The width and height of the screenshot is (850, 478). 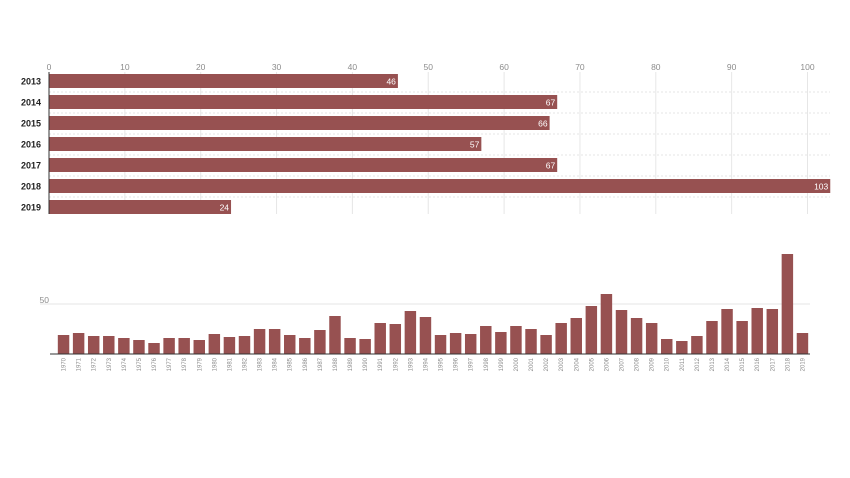 What do you see at coordinates (306, 364) in the screenshot?
I see `x-tick-label: 1986` at bounding box center [306, 364].